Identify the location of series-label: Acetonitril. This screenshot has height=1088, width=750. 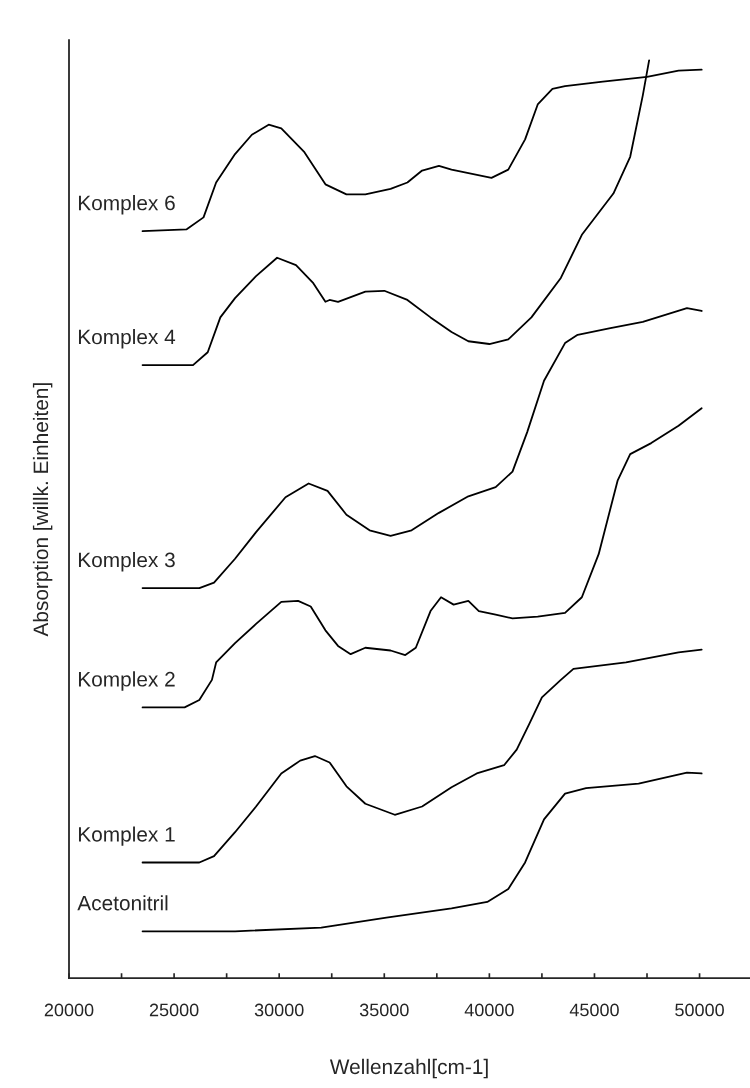
(122, 903).